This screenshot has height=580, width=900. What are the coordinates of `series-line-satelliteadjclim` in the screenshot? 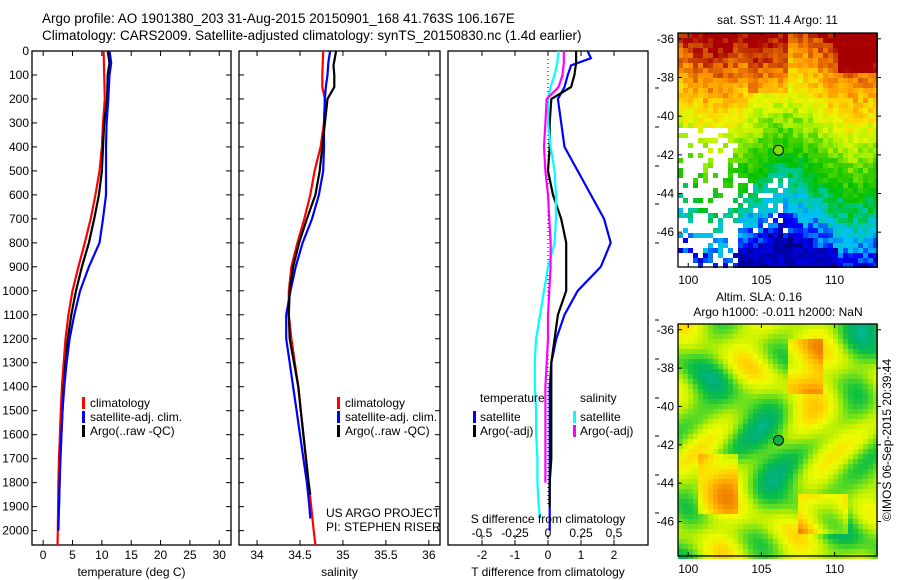 It's located at (85, 290).